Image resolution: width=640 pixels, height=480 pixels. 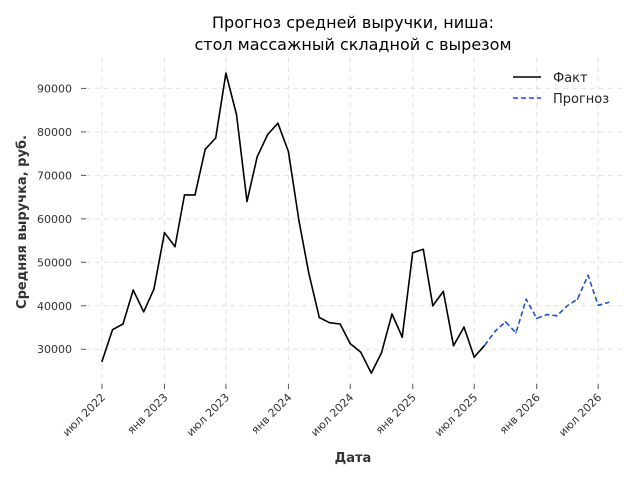 I want to click on x-tick-label: янв 2026, so click(x=520, y=414).